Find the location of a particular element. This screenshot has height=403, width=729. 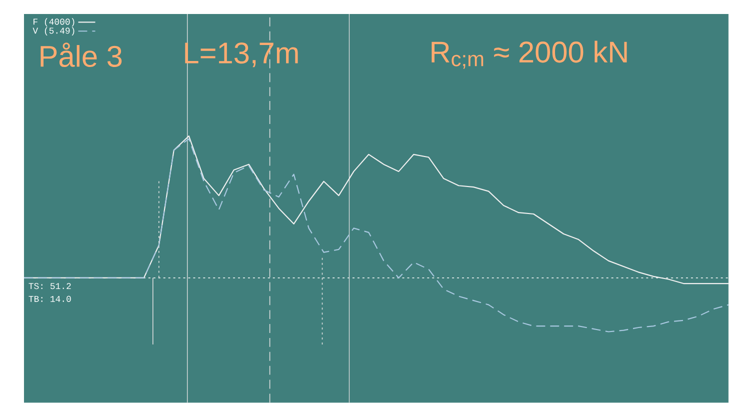

annotation: TB: 14.0 is located at coordinates (49, 299).